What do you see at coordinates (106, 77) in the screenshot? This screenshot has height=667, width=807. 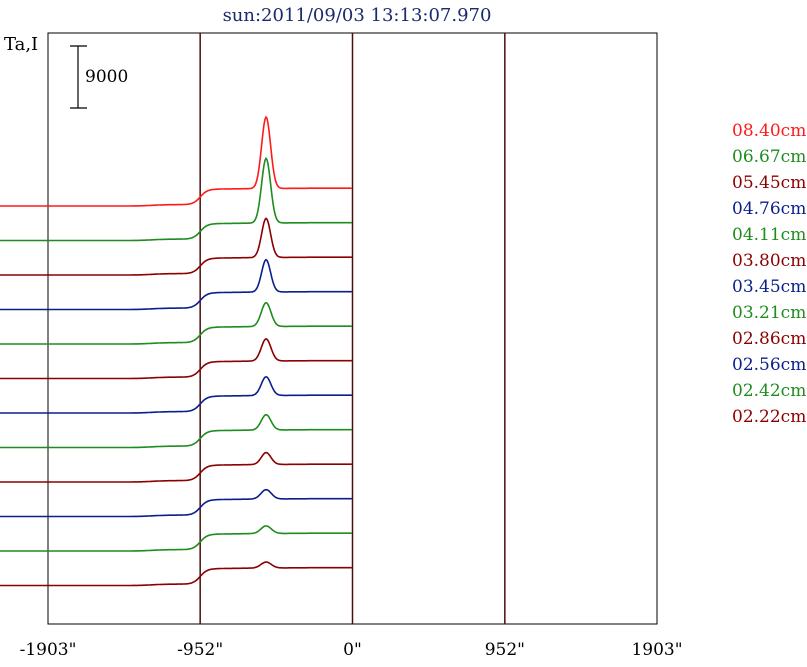 I see `scale-bar-label: 9000` at bounding box center [106, 77].